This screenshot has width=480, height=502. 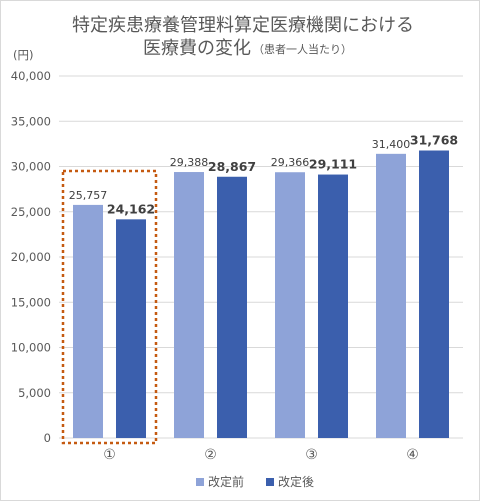 What do you see at coordinates (88, 195) in the screenshot?
I see `data-label: 25,757` at bounding box center [88, 195].